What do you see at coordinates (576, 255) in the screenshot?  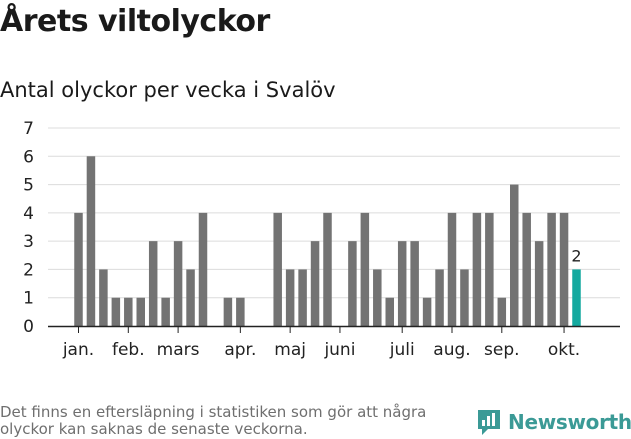 I see `data-label: 2` at bounding box center [576, 255].